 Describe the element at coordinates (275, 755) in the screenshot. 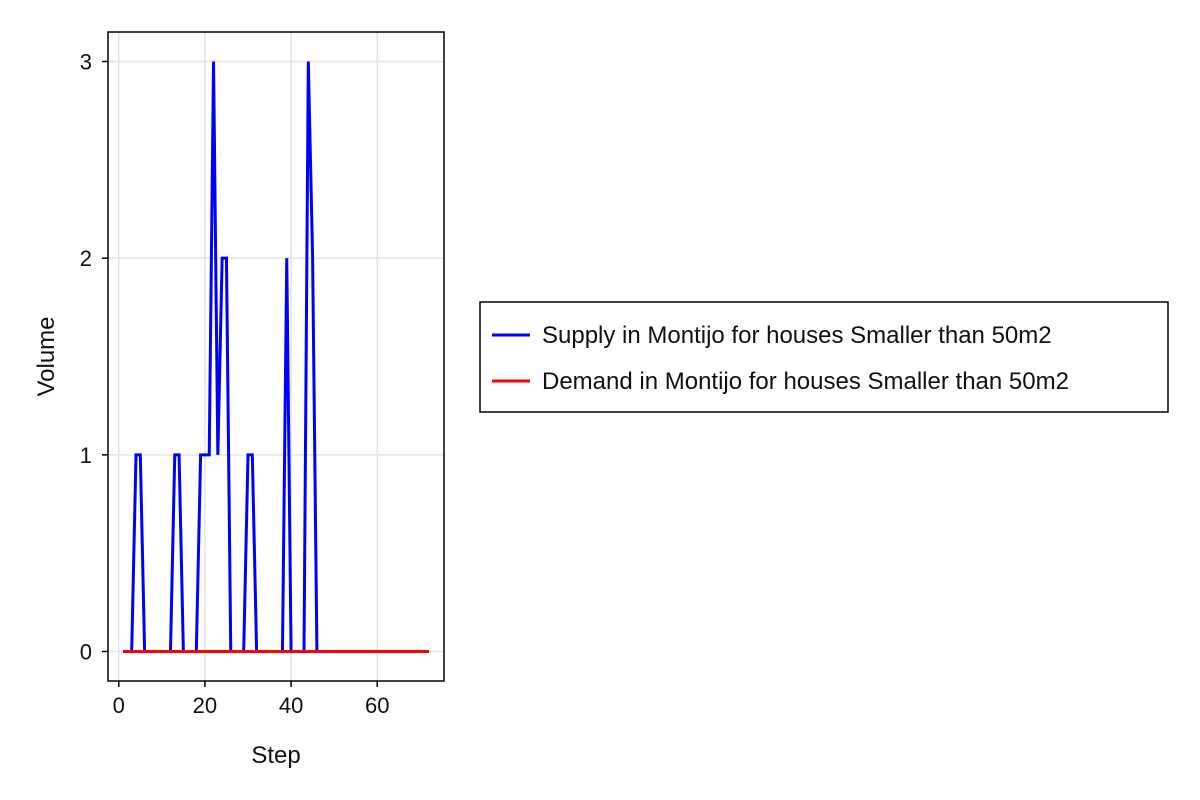

I see `x-axis-title: Step` at that location.